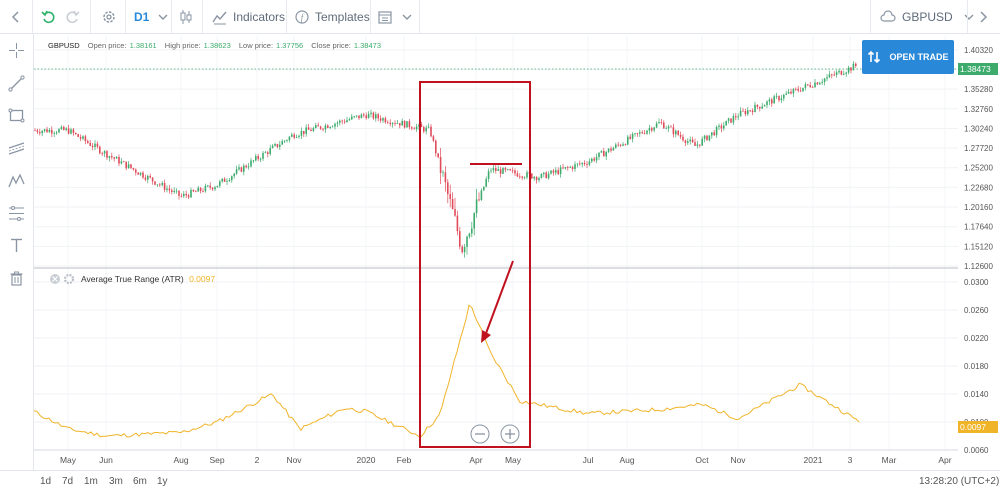  I want to click on undo-icon, so click(49, 16).